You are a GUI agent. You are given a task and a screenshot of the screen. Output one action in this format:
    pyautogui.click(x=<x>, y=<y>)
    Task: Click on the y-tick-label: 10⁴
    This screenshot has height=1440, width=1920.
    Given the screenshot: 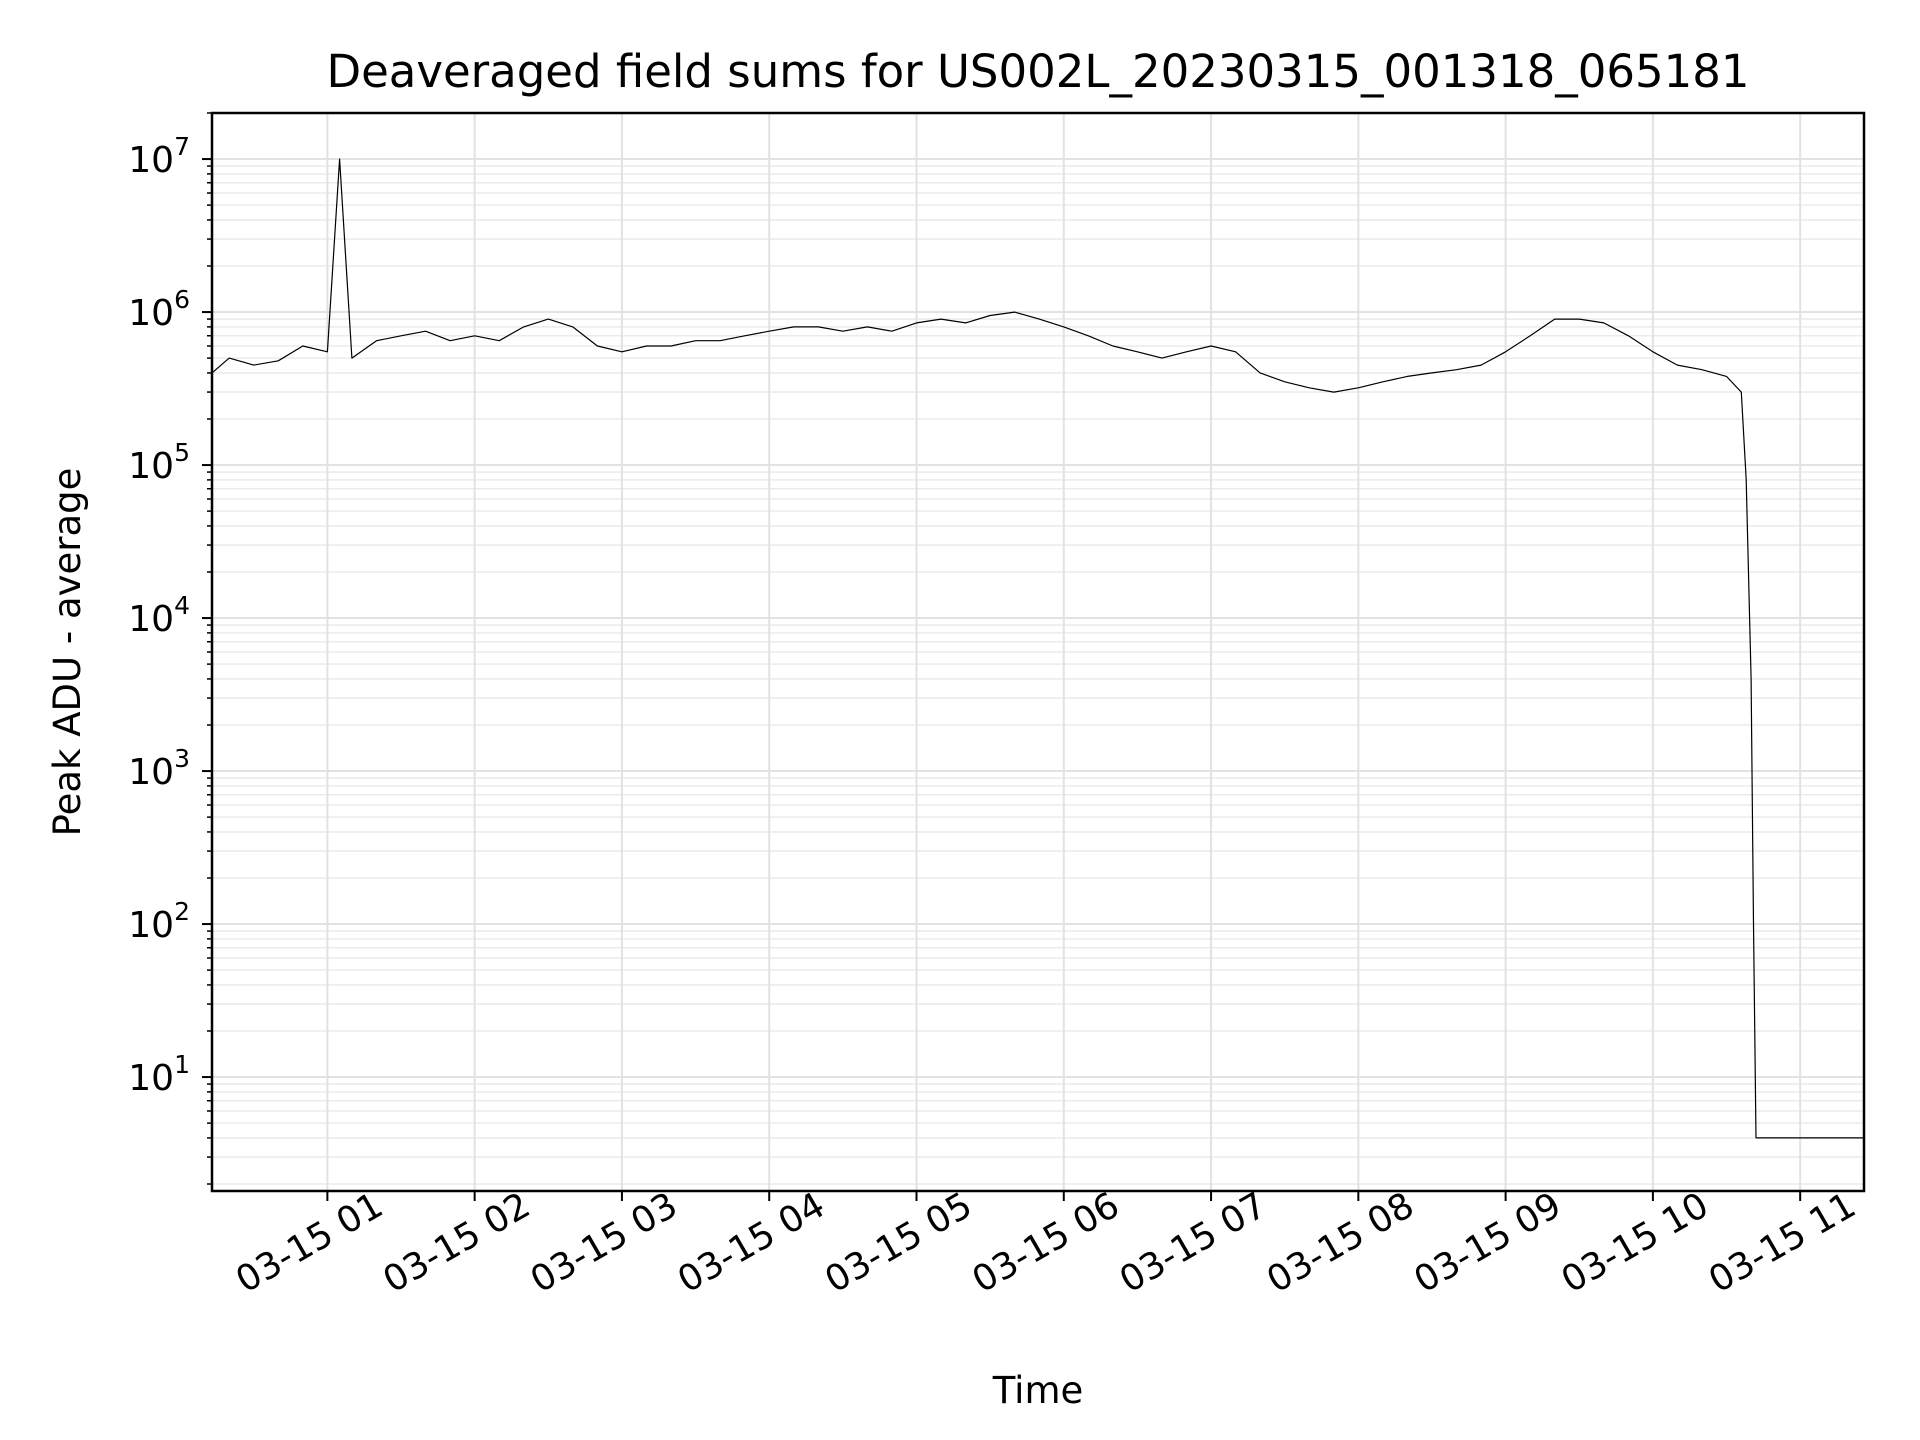 What is the action you would take?
    pyautogui.click(x=159, y=615)
    